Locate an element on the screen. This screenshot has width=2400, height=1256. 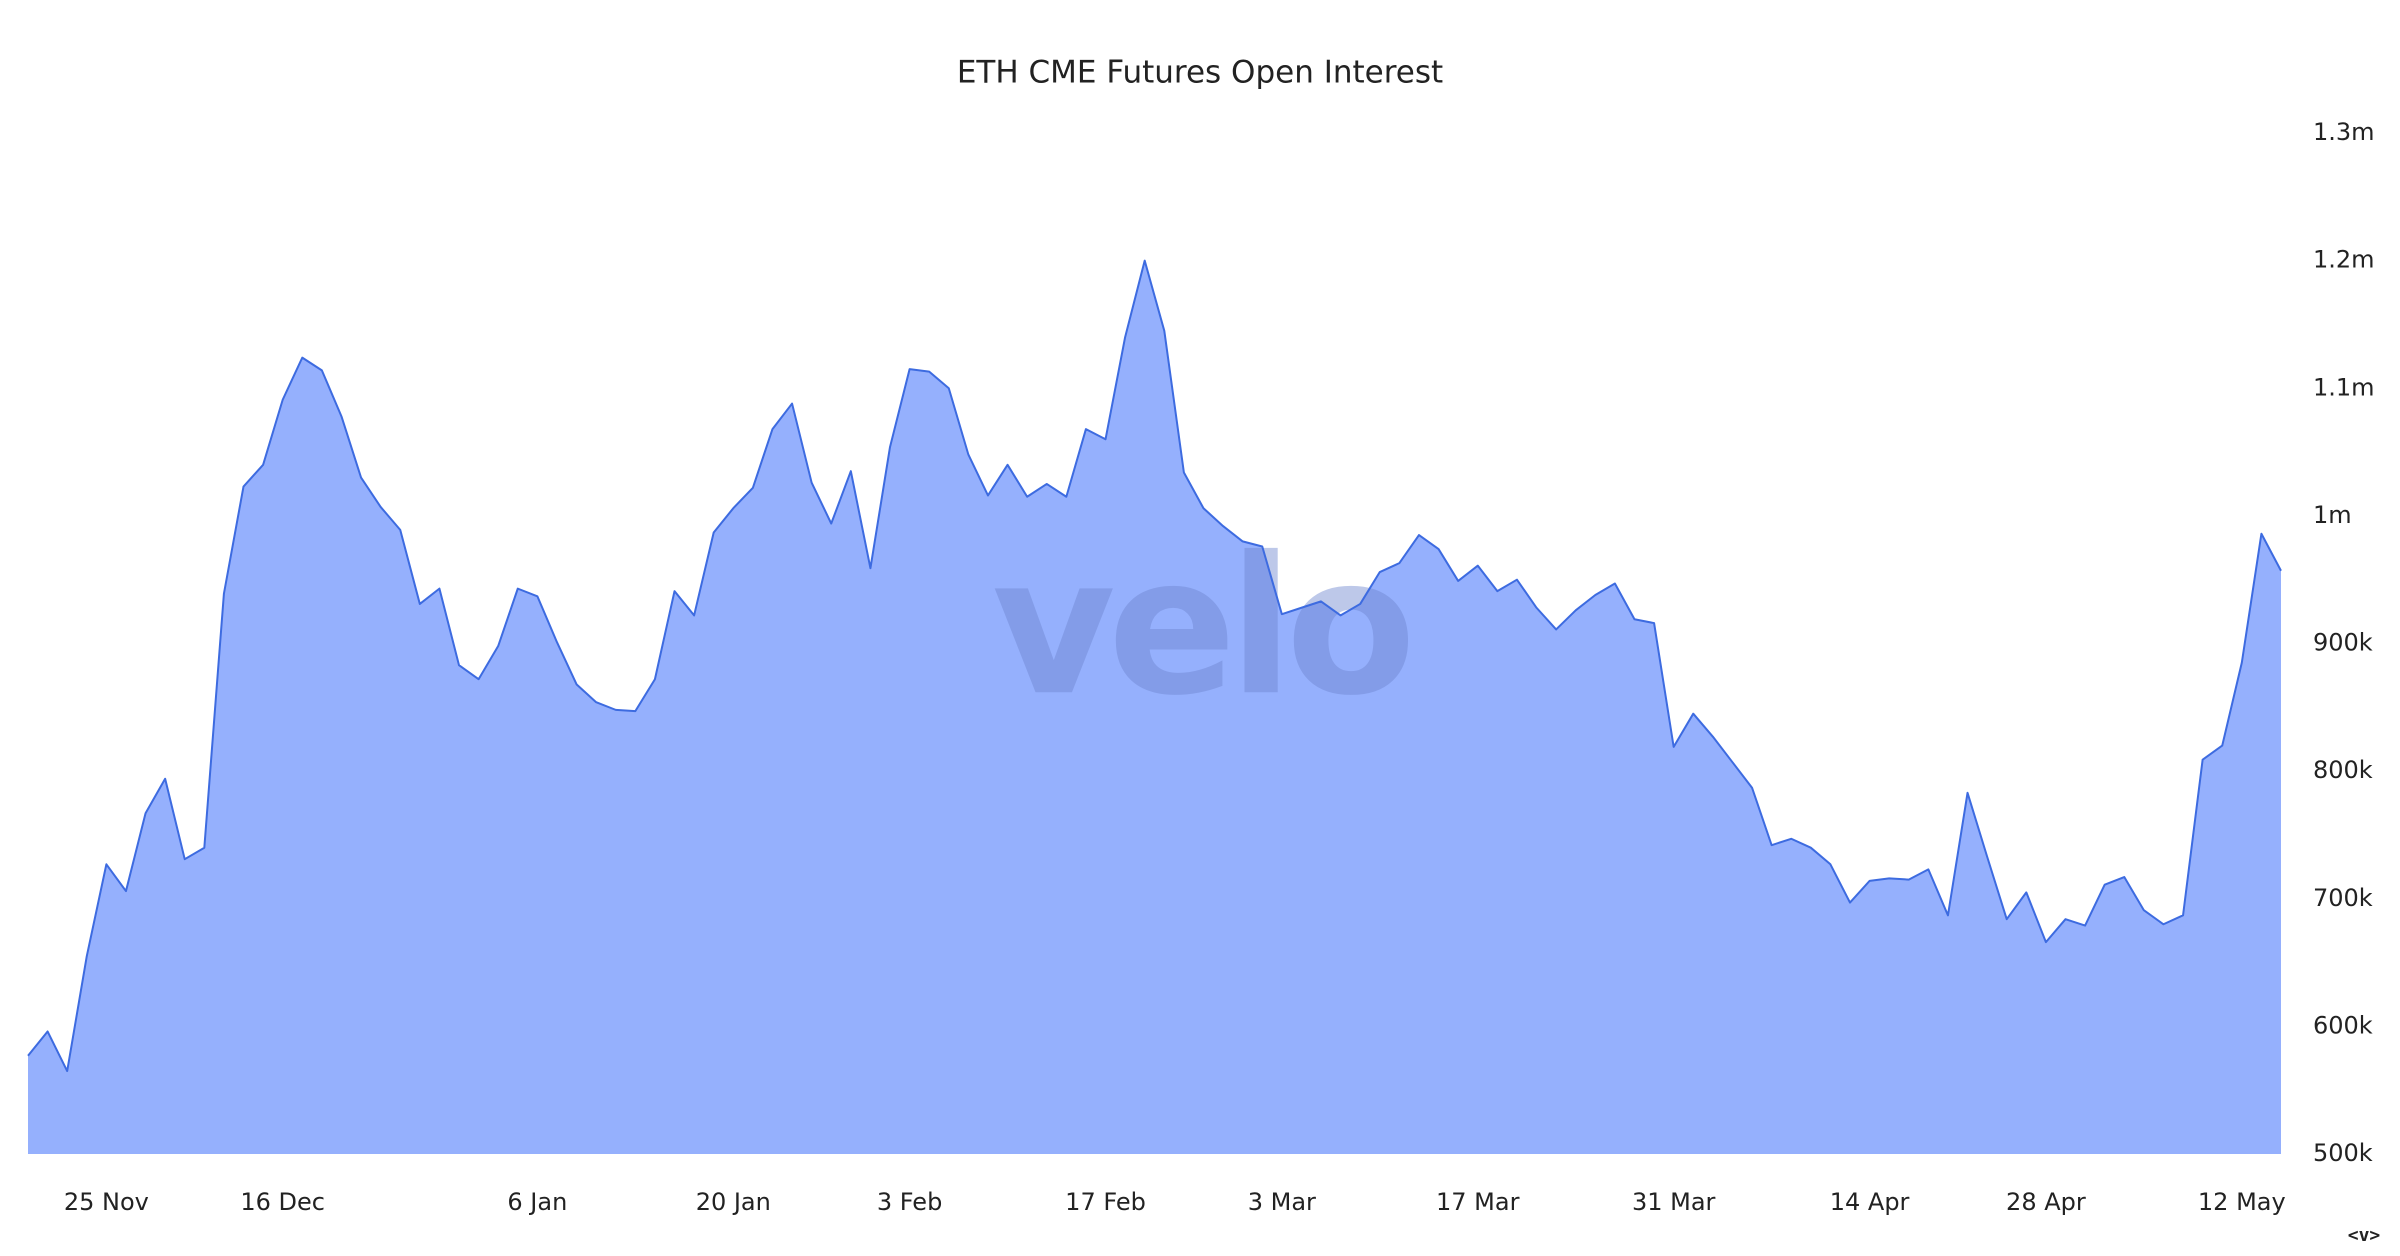
x-tick-label: 12 May is located at coordinates (2242, 1202).